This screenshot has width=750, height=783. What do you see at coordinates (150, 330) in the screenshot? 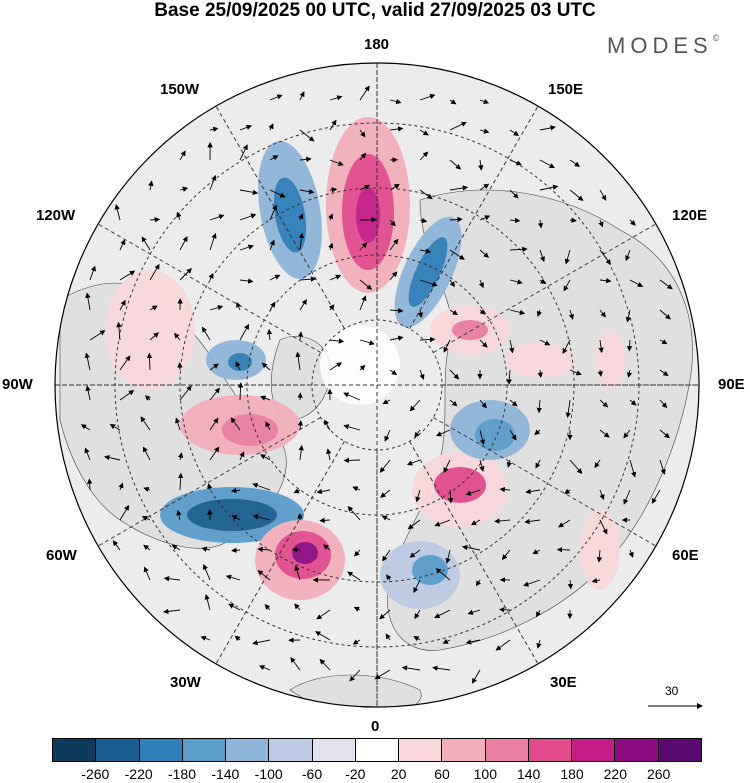
I see `anomaly-high-westcanada` at bounding box center [150, 330].